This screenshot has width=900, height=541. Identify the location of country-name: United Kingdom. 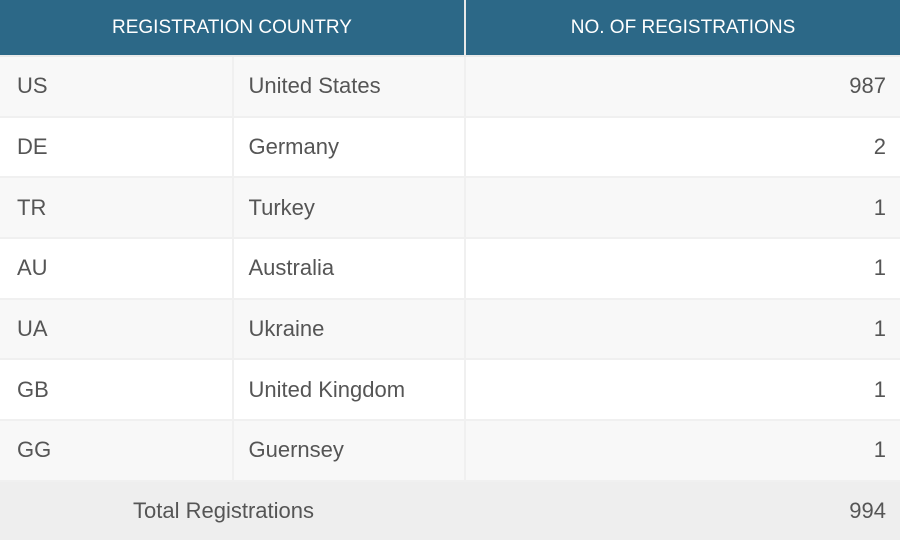
(349, 390).